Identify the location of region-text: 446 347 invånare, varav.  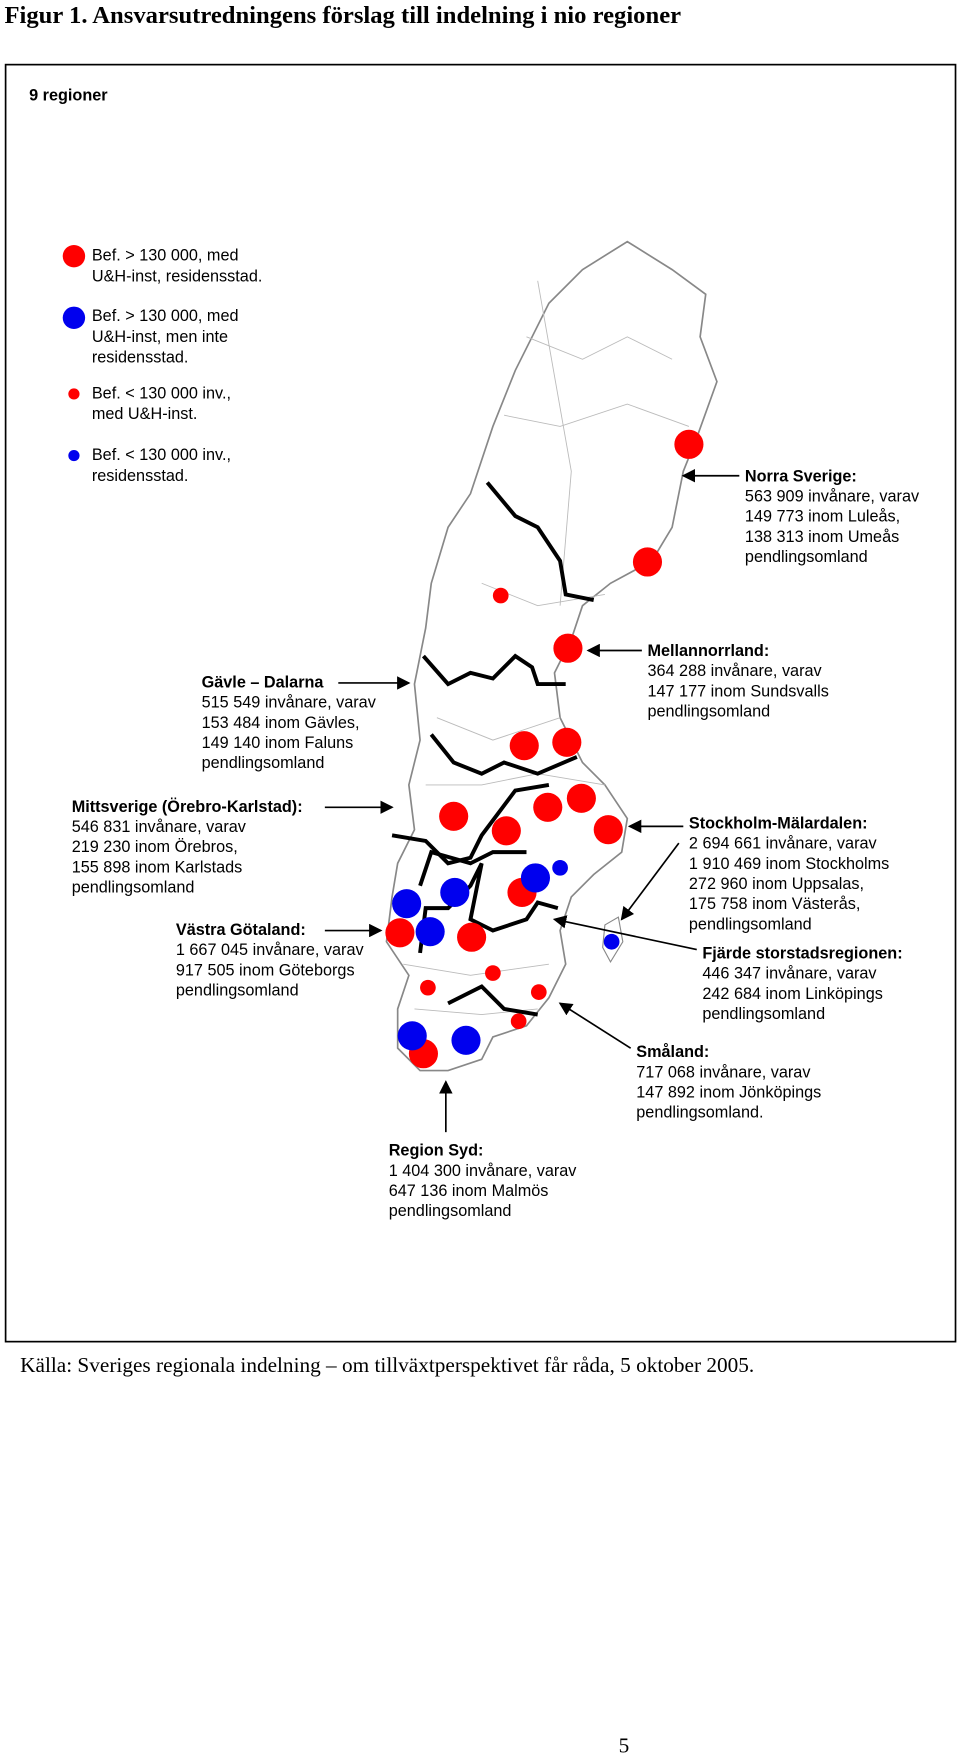
(789, 974).